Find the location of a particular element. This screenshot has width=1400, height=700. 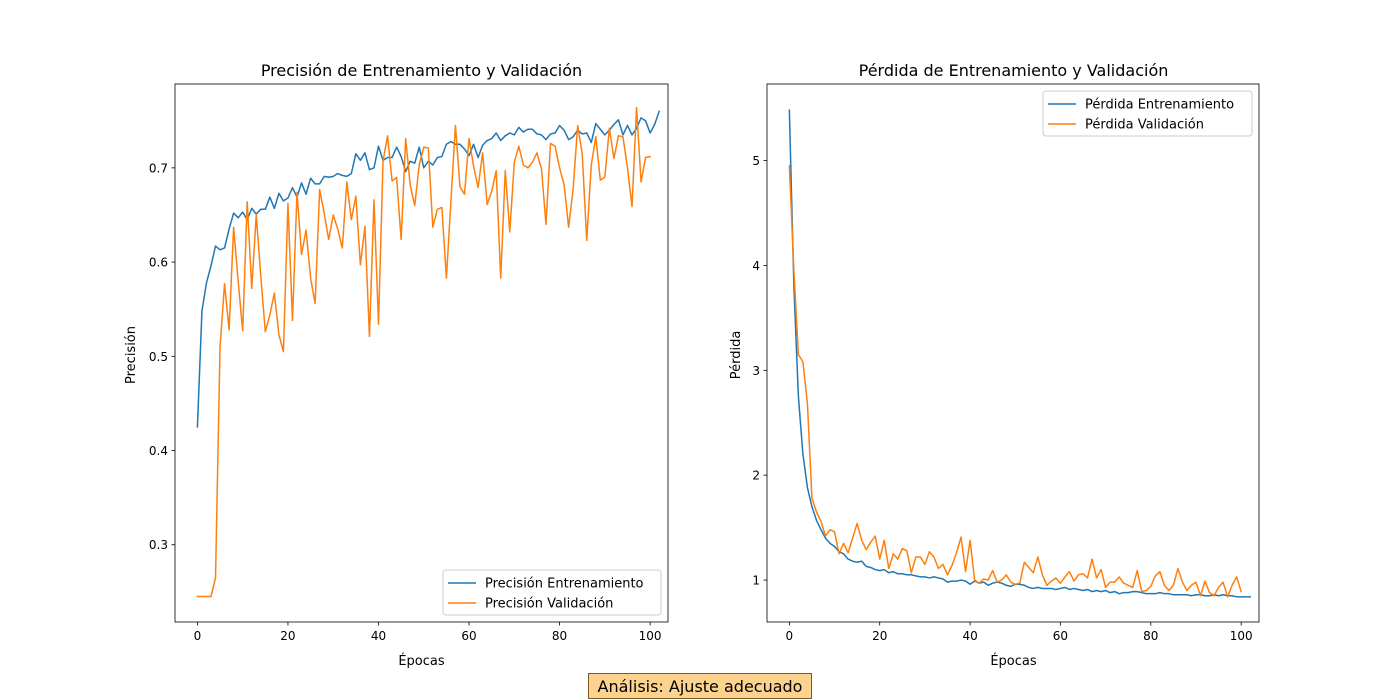

legend-entry: Precisión Validación is located at coordinates (549, 604).